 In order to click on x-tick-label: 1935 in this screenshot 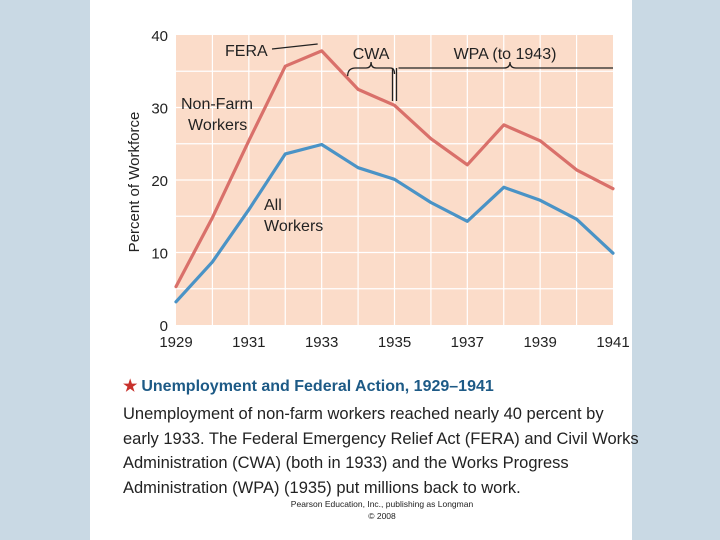, I will do `click(394, 342)`.